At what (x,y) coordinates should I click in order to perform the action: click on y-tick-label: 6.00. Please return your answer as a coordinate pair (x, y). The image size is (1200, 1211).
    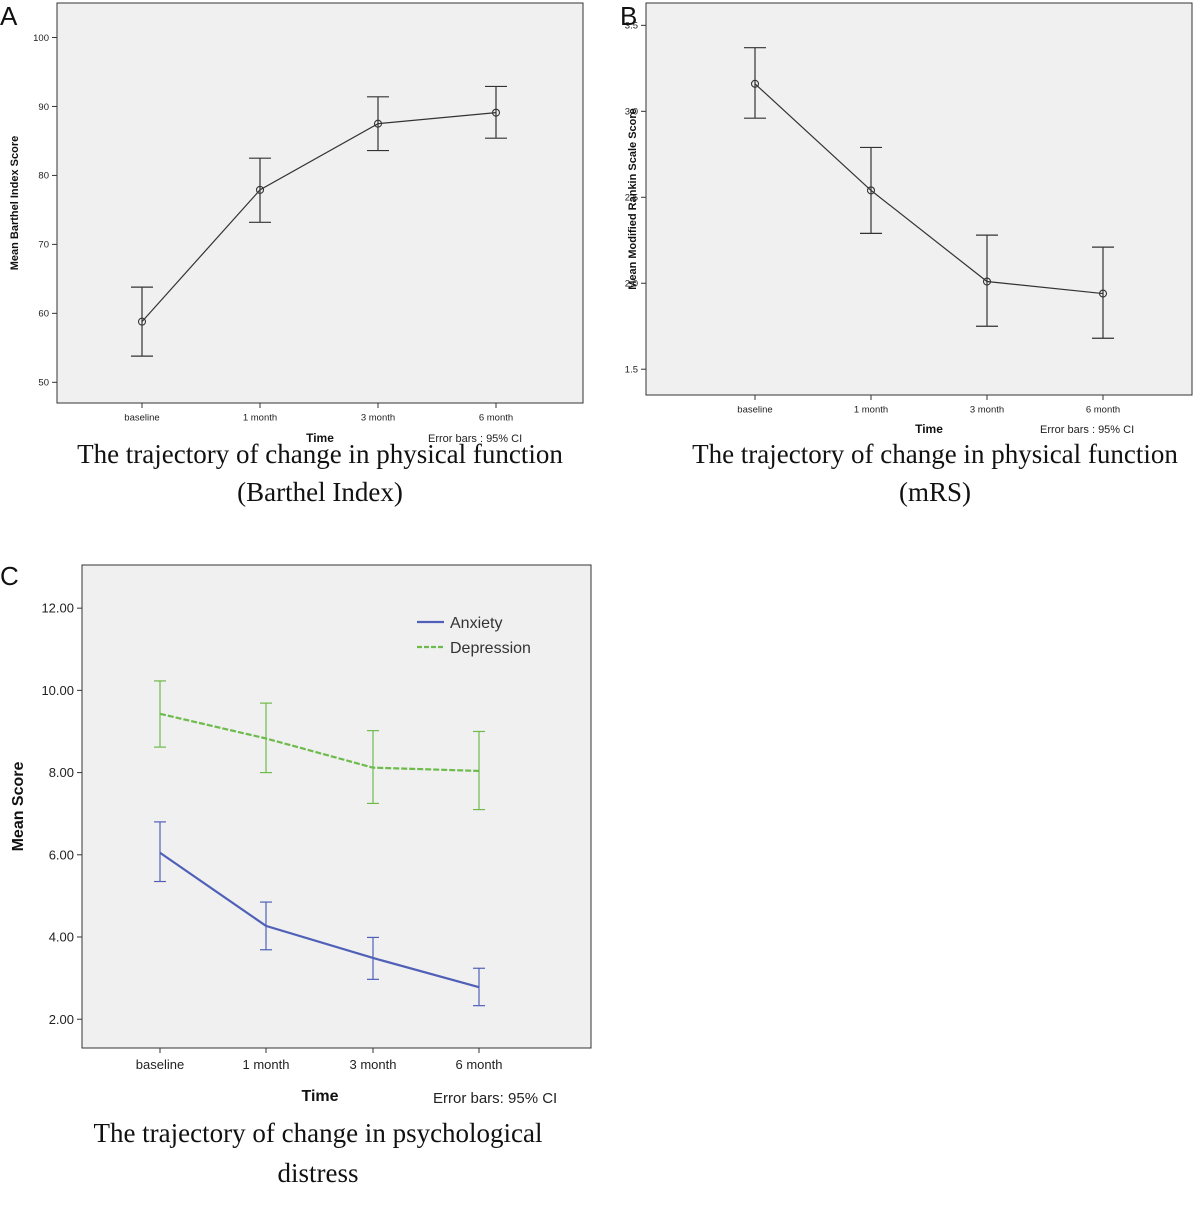
    Looking at the image, I should click on (61, 854).